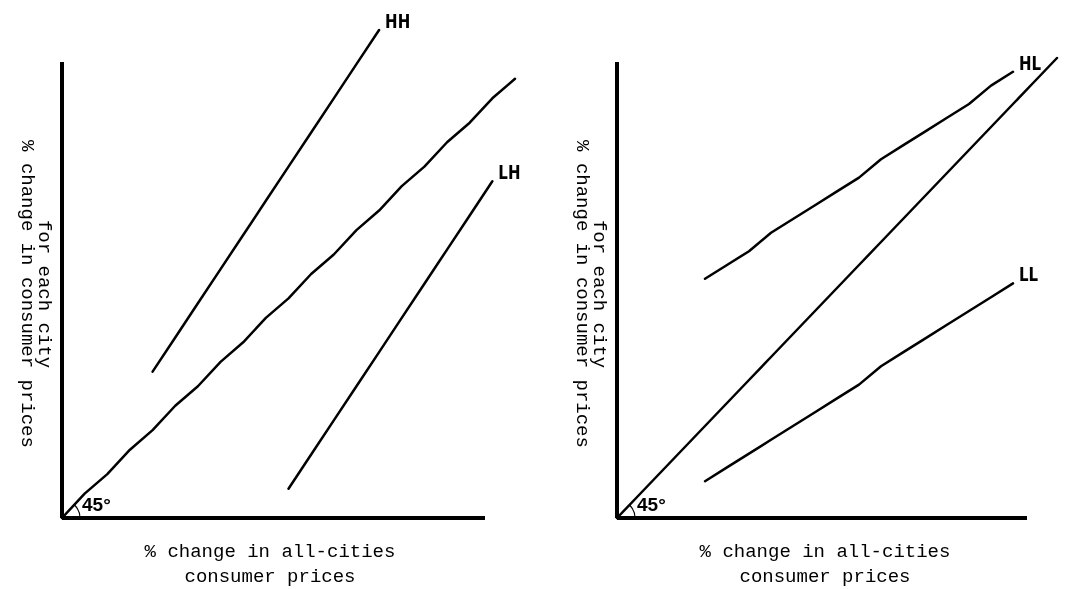 The image size is (1067, 589). Describe the element at coordinates (1030, 63) in the screenshot. I see `series-label: HL` at that location.